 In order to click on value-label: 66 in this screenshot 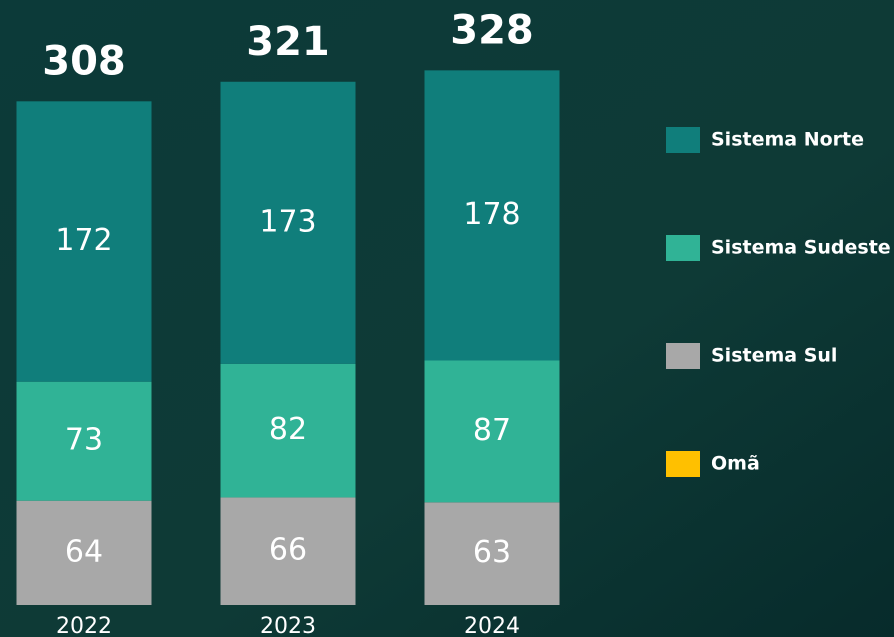, I will do `click(288, 550)`.